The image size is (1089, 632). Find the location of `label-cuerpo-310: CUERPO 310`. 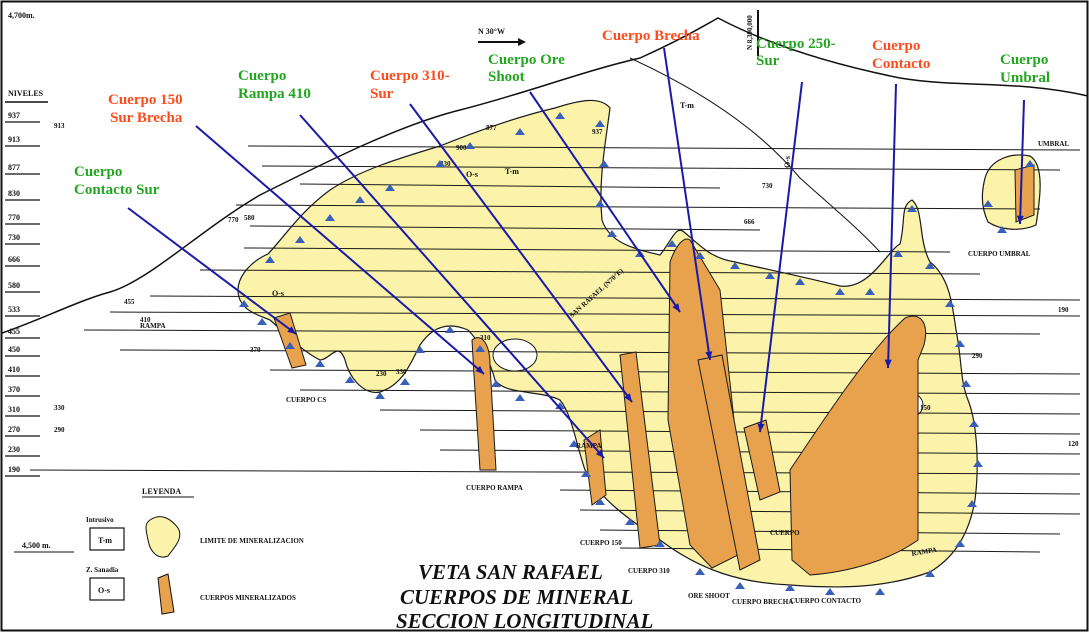

label-cuerpo-310: CUERPO 310 is located at coordinates (649, 571).